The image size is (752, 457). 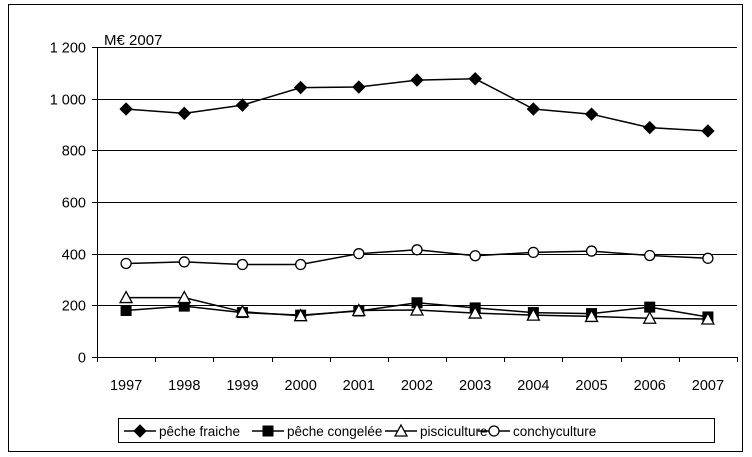 I want to click on legend-item: conchyculture, so click(x=537, y=431).